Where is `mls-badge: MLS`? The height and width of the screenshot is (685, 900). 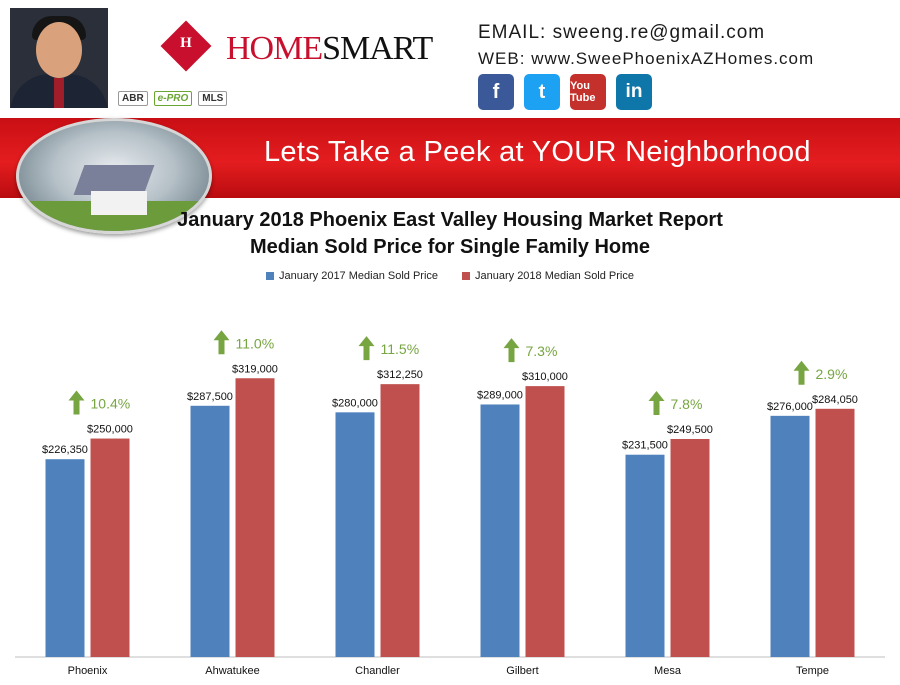 mls-badge: MLS is located at coordinates (213, 98).